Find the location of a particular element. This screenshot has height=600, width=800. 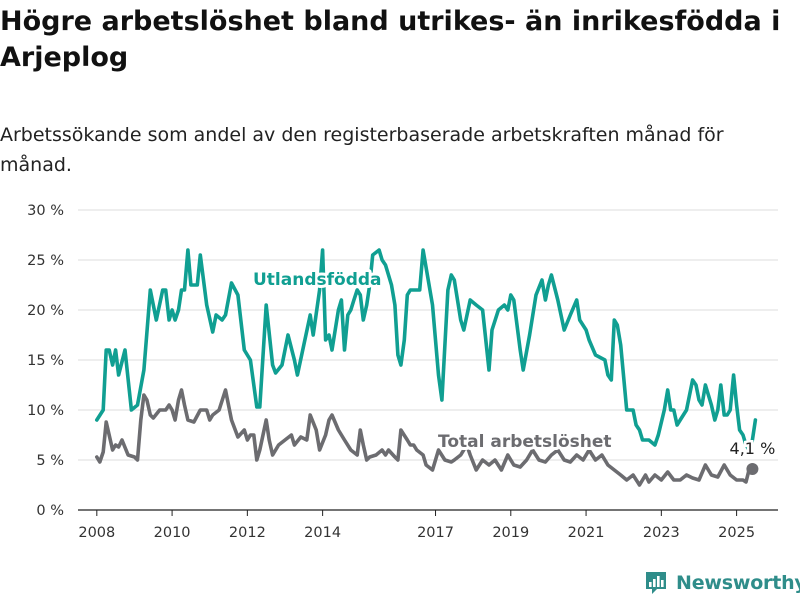

x-tick-label: 2023 is located at coordinates (661, 533).